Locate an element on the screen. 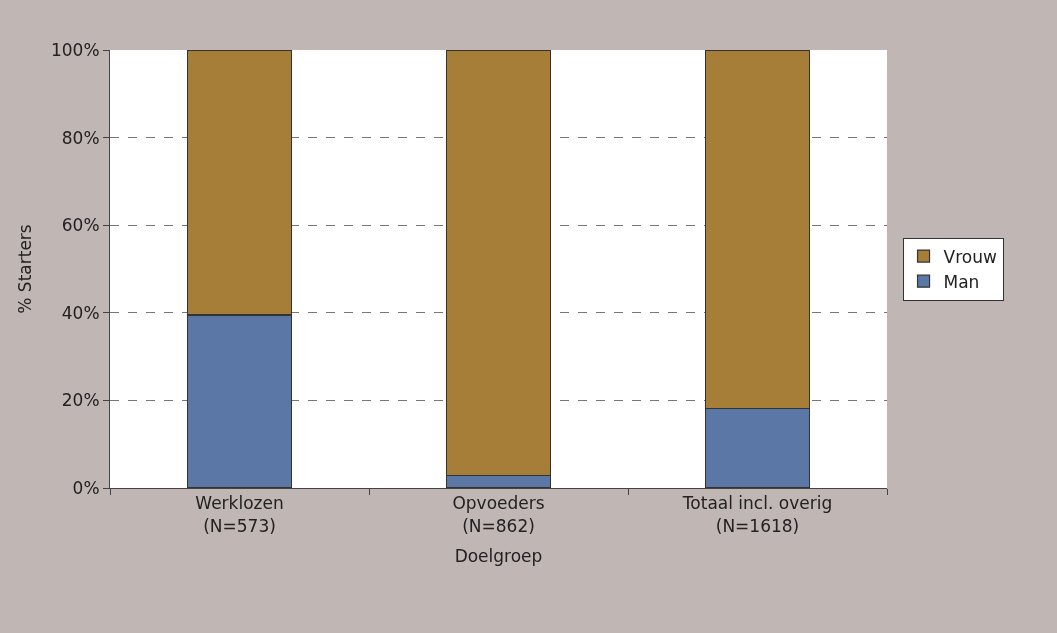 This screenshot has height=633, width=1057. x-tick-label: Opvoeders (N=862) is located at coordinates (498, 514).